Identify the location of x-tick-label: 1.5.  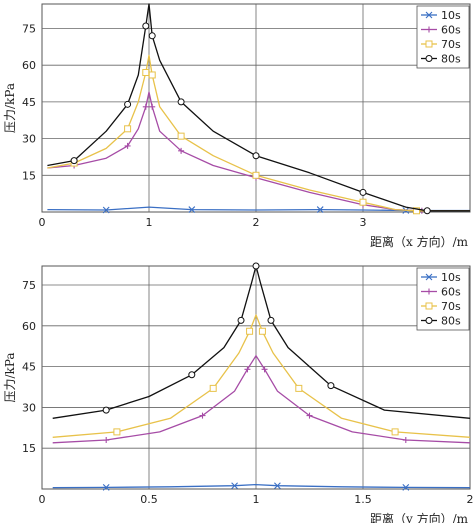
(363, 499).